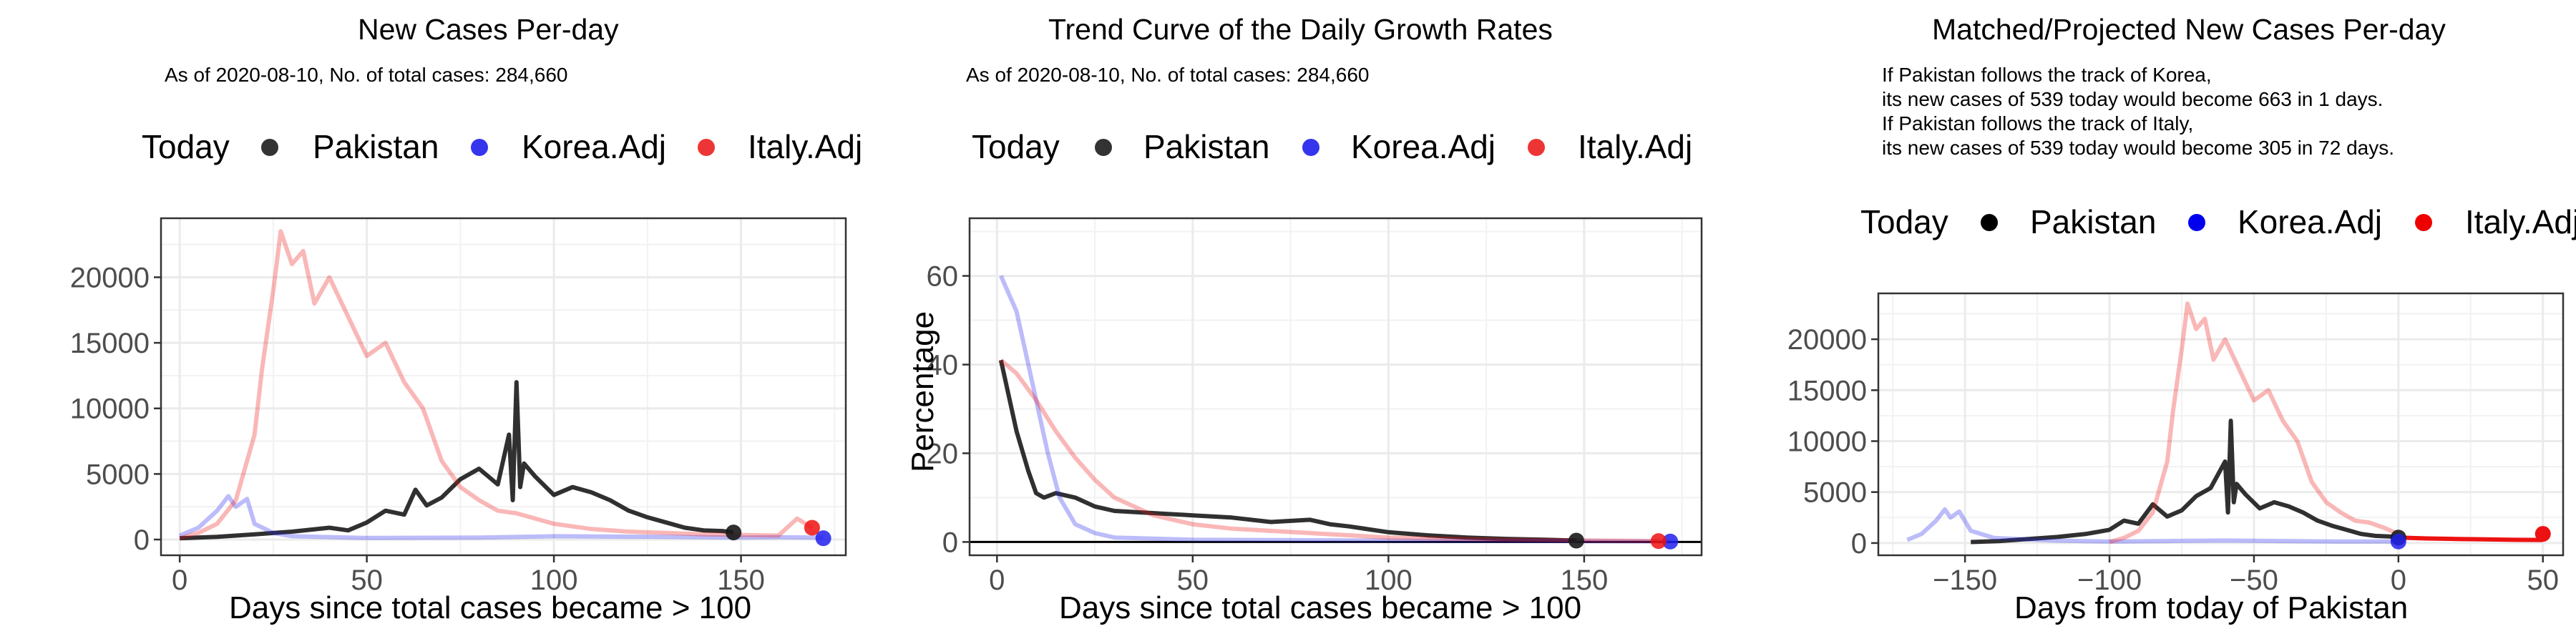  Describe the element at coordinates (943, 277) in the screenshot. I see `y-tick-label: 60` at that location.